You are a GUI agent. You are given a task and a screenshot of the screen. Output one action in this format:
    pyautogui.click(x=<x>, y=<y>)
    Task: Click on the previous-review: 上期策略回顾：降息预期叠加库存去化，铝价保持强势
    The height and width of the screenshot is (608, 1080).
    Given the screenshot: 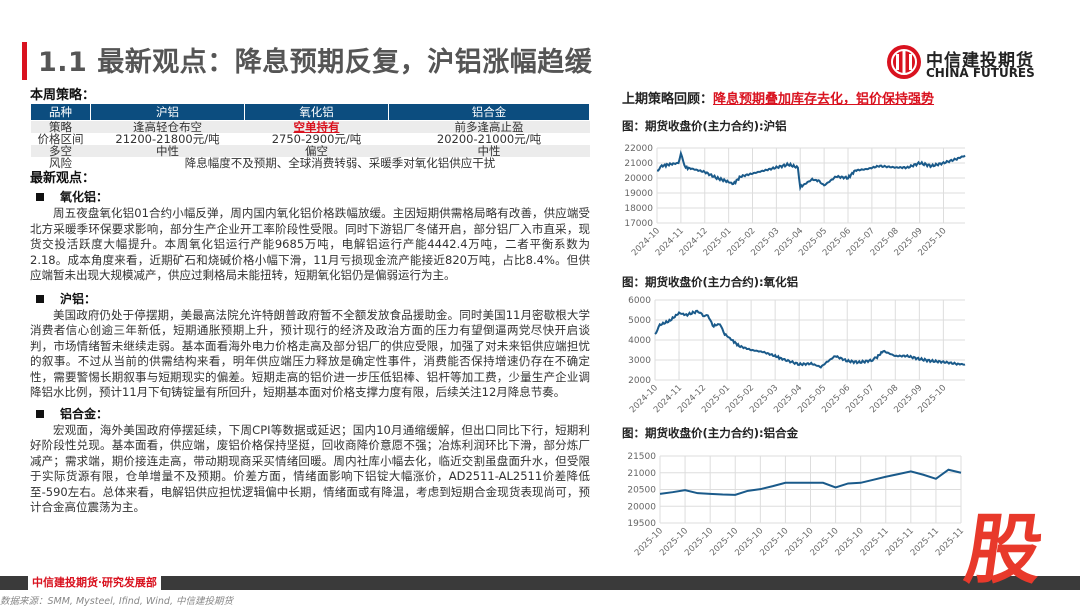 What is the action you would take?
    pyautogui.click(x=778, y=97)
    